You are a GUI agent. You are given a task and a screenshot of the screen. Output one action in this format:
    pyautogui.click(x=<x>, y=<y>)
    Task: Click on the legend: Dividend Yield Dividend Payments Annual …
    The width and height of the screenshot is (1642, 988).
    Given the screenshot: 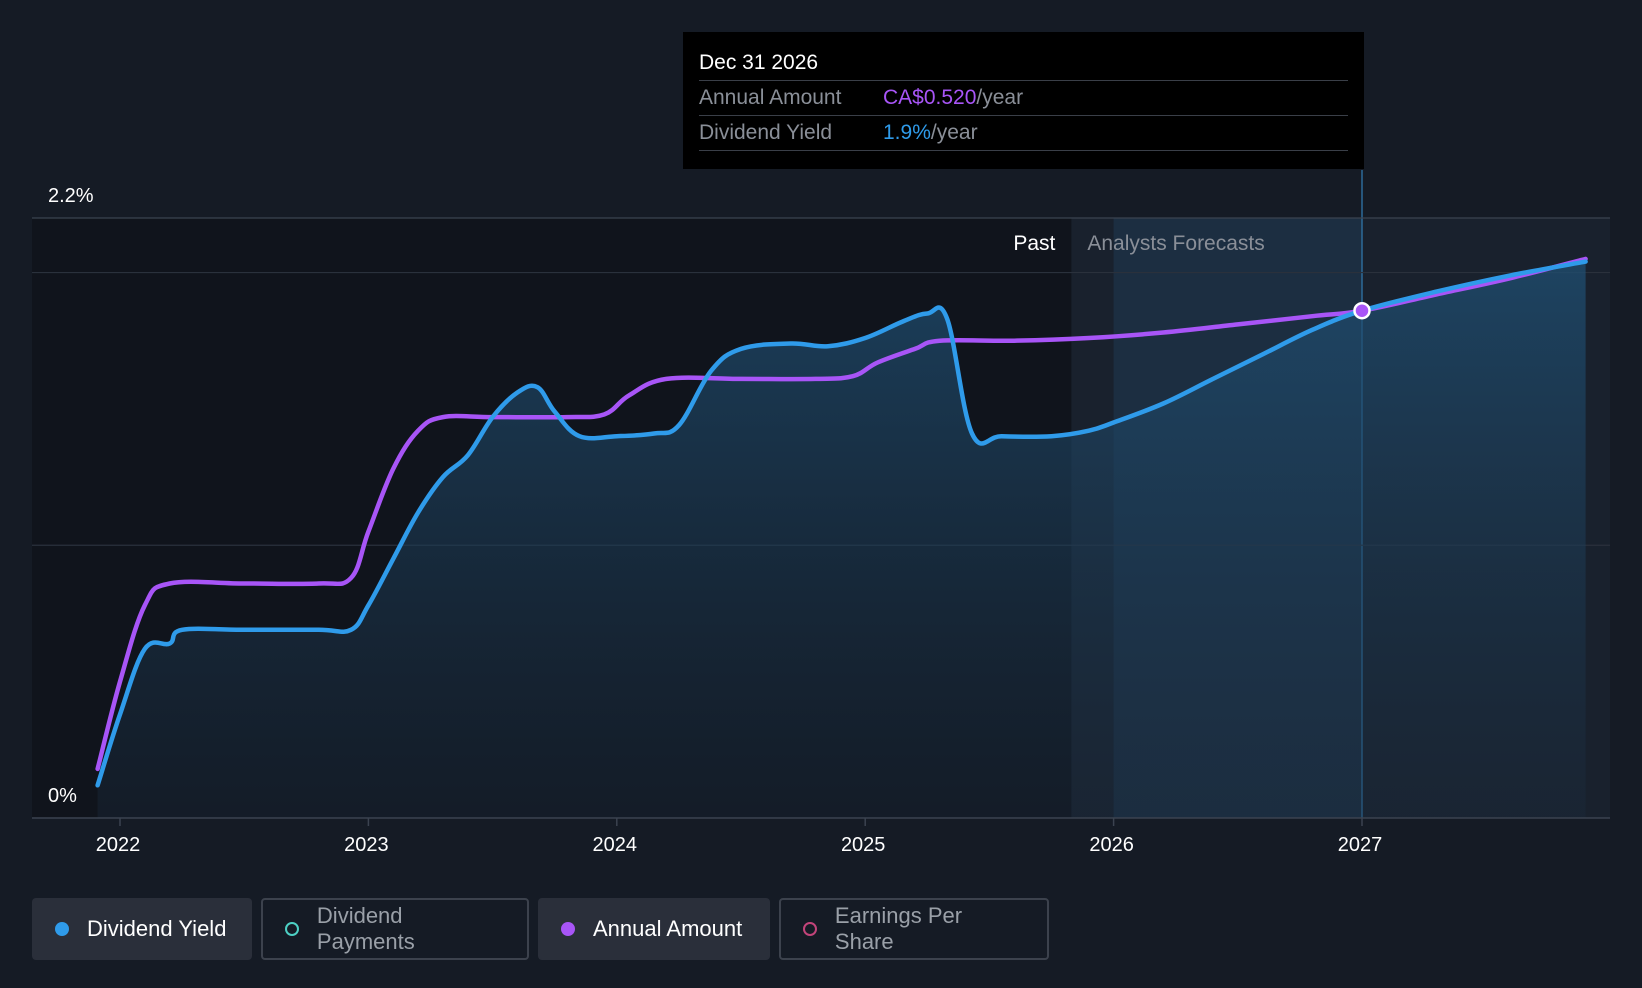 What is the action you would take?
    pyautogui.click(x=540, y=929)
    